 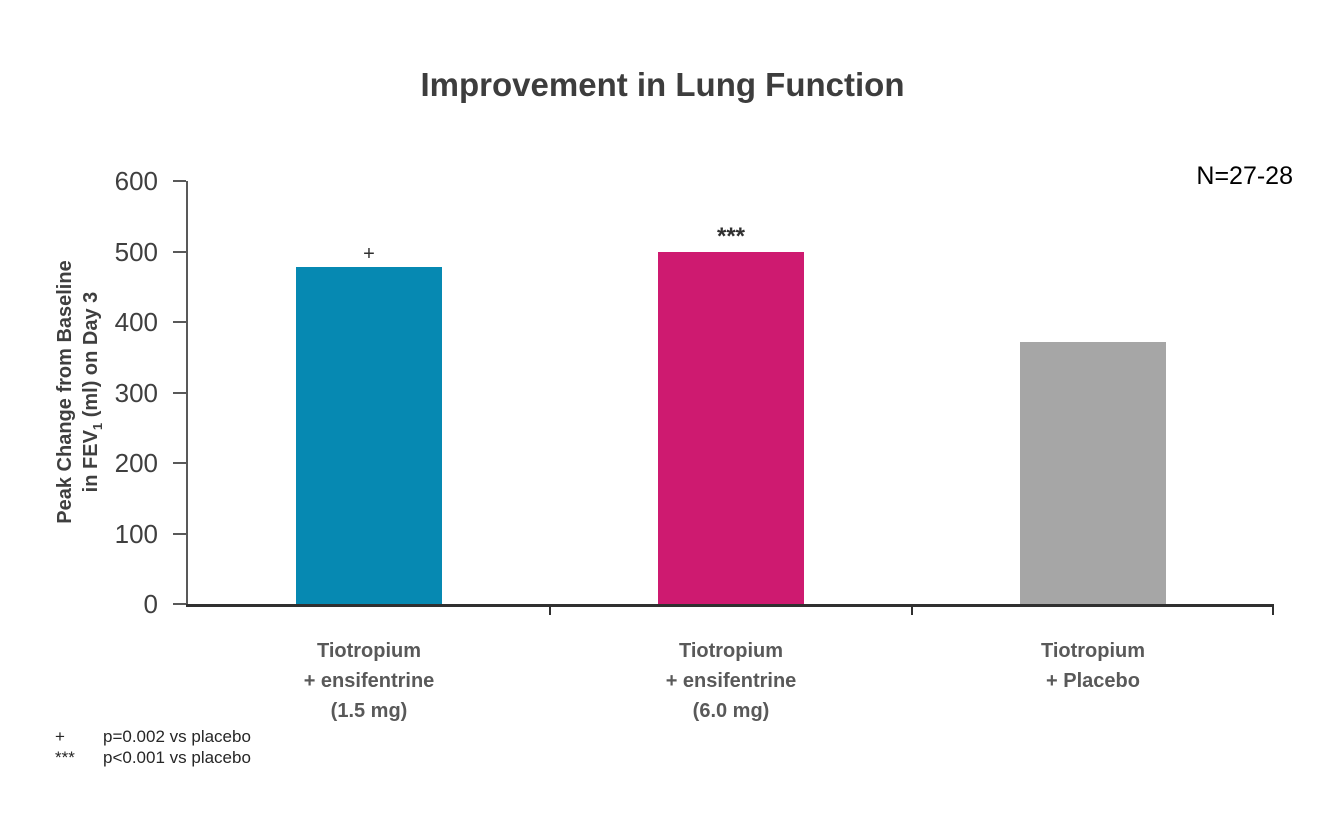 What do you see at coordinates (136, 251) in the screenshot?
I see `y-tick-label: 500` at bounding box center [136, 251].